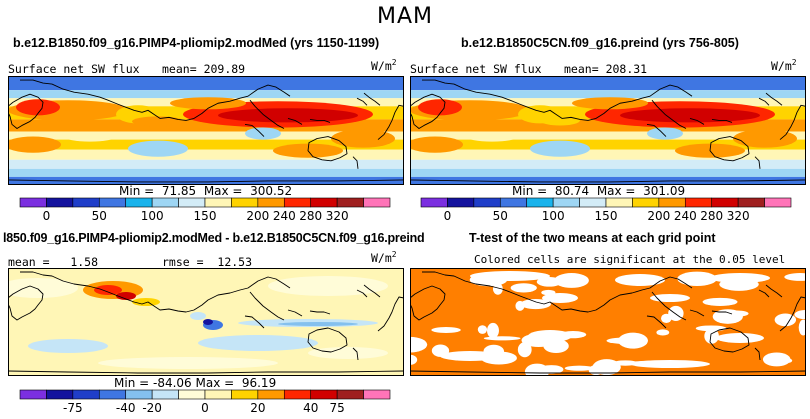  What do you see at coordinates (658, 216) in the screenshot?
I see `colorbar-tick-label: 200` at bounding box center [658, 216].